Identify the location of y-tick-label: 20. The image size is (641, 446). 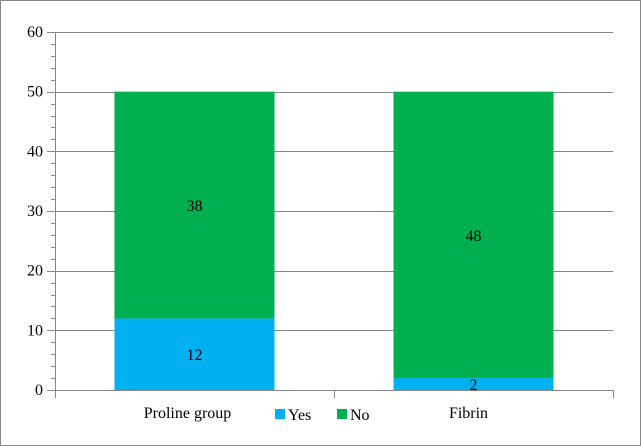
(35, 271).